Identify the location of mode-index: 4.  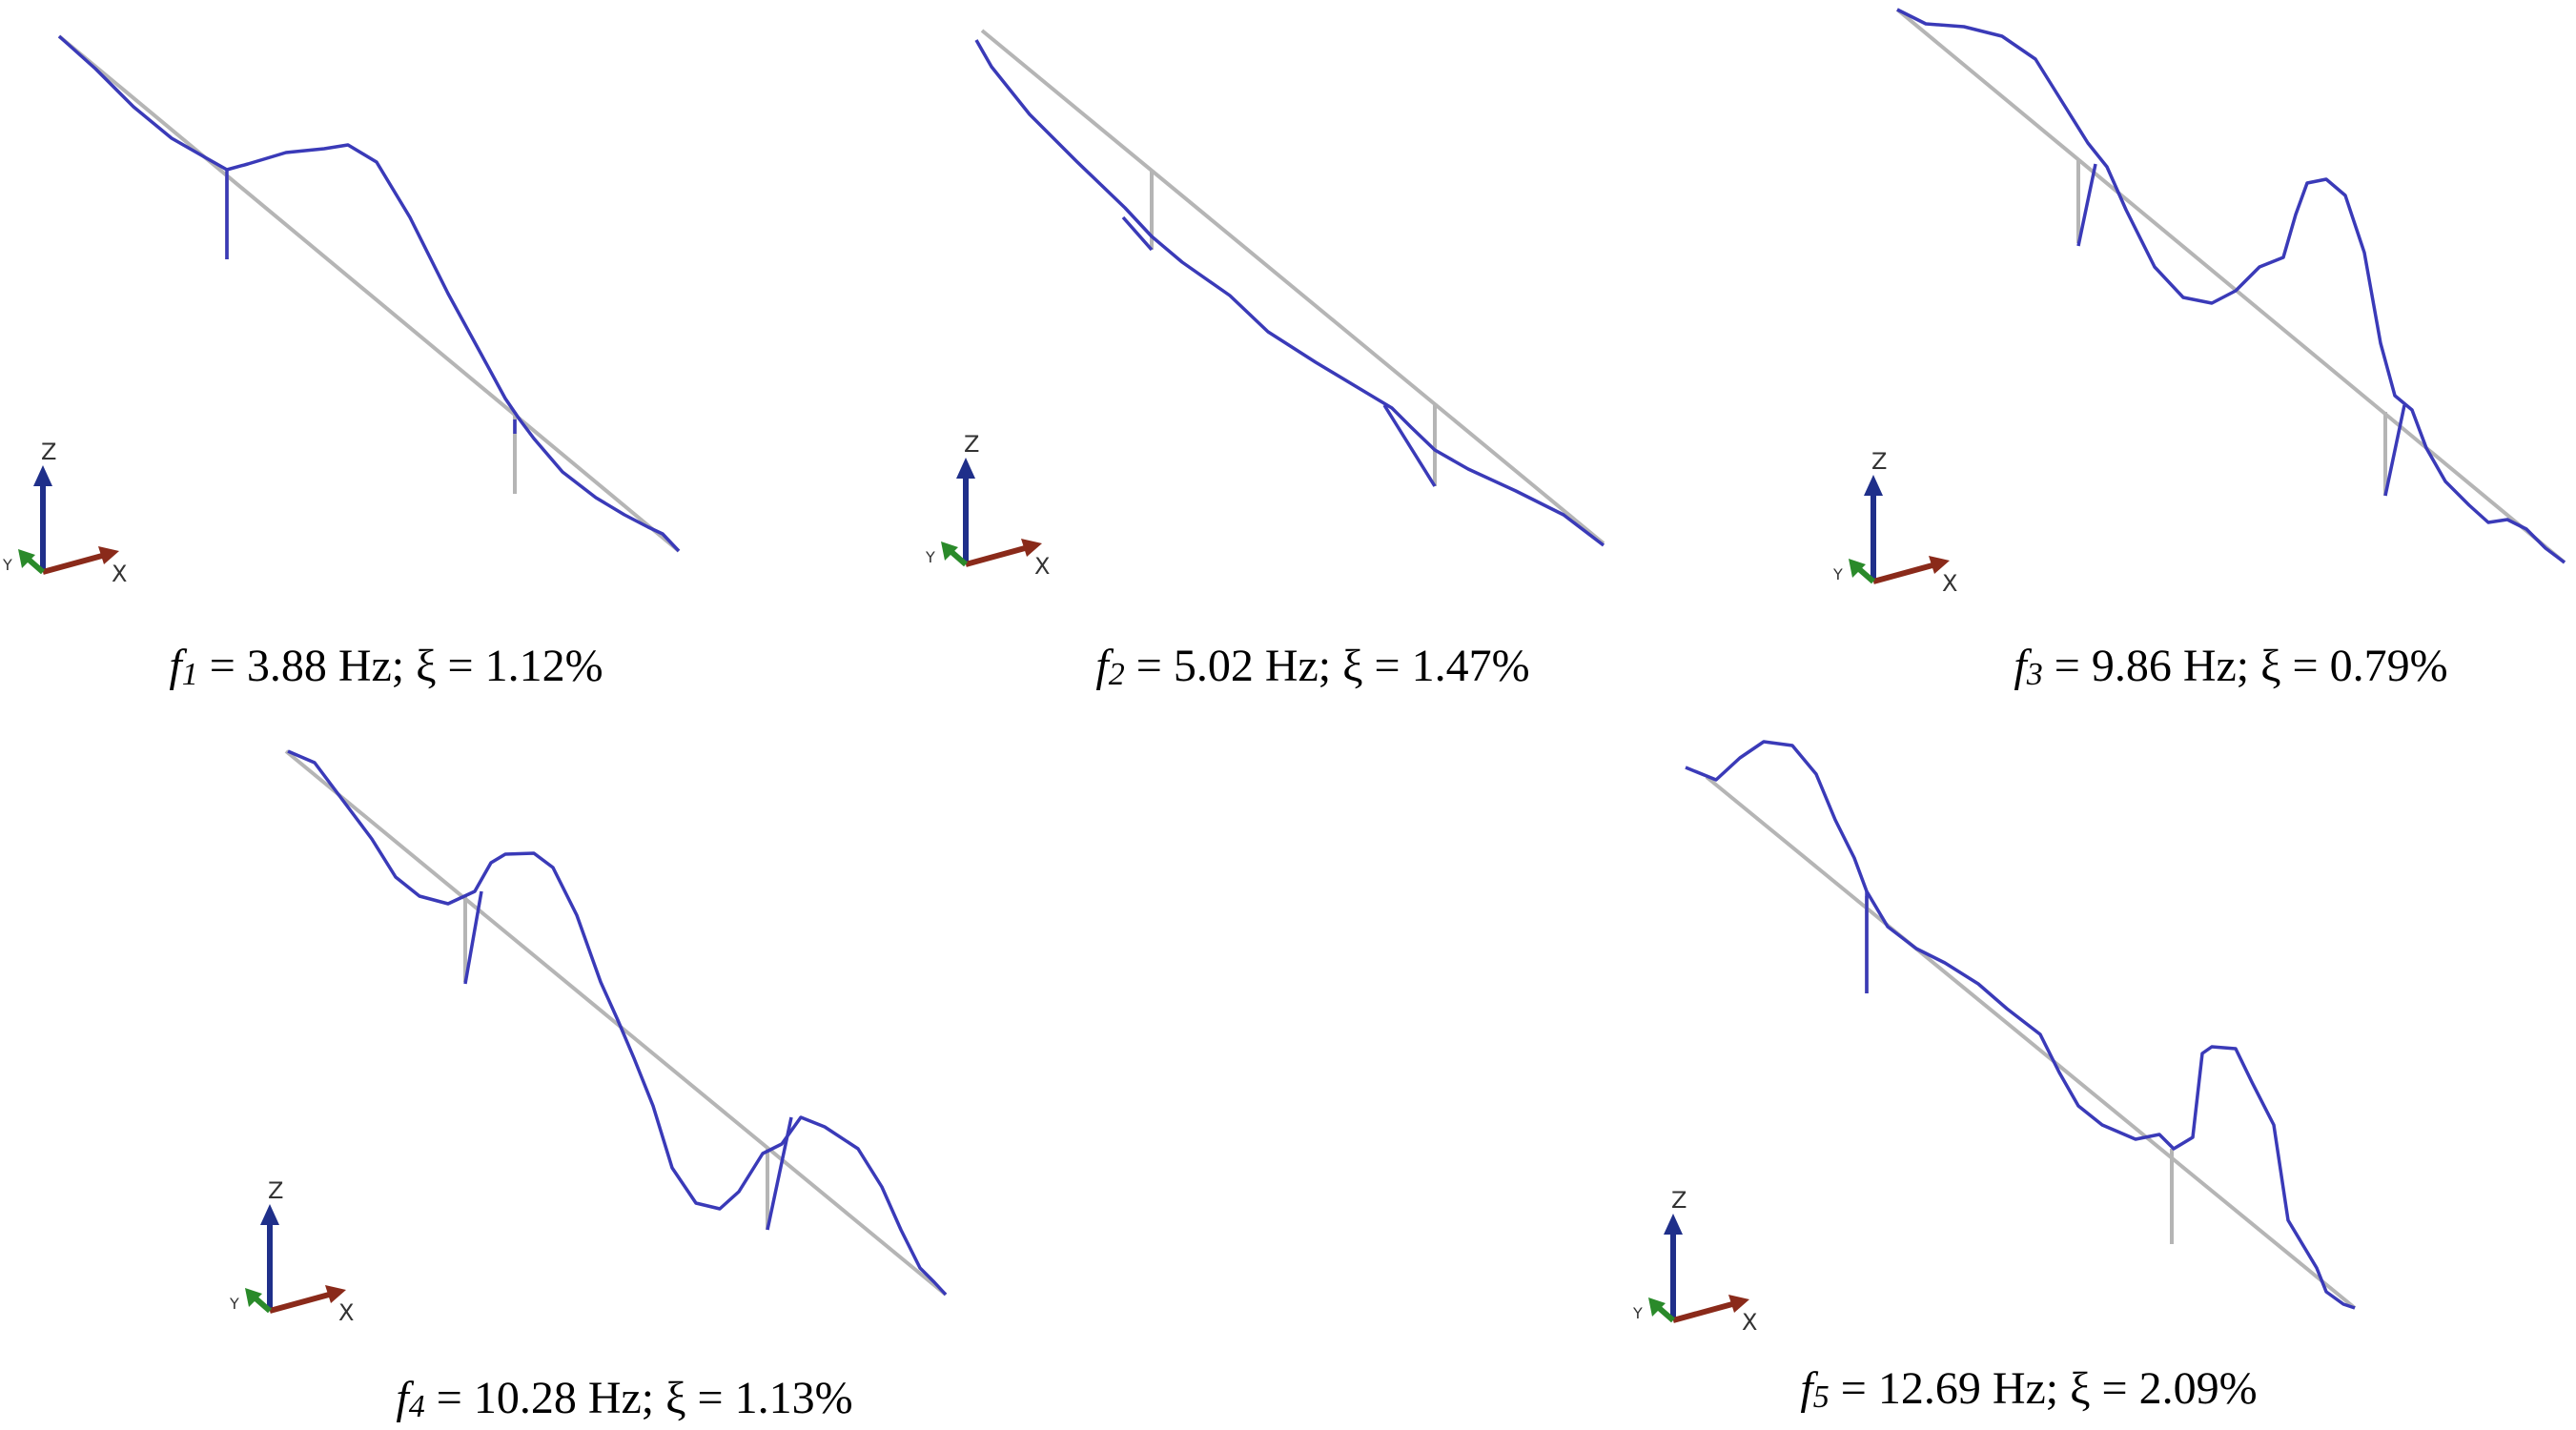
(416, 1406).